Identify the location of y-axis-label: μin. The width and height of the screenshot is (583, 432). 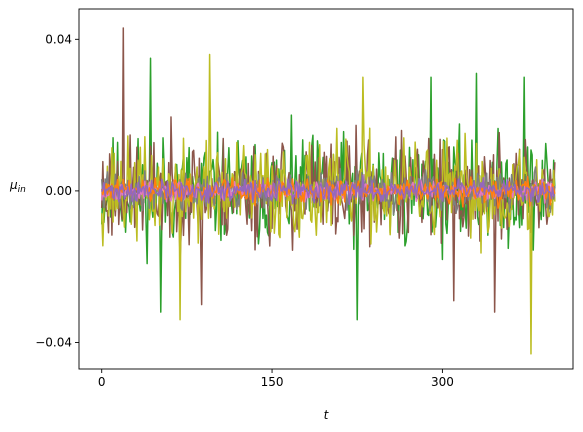
(17, 186).